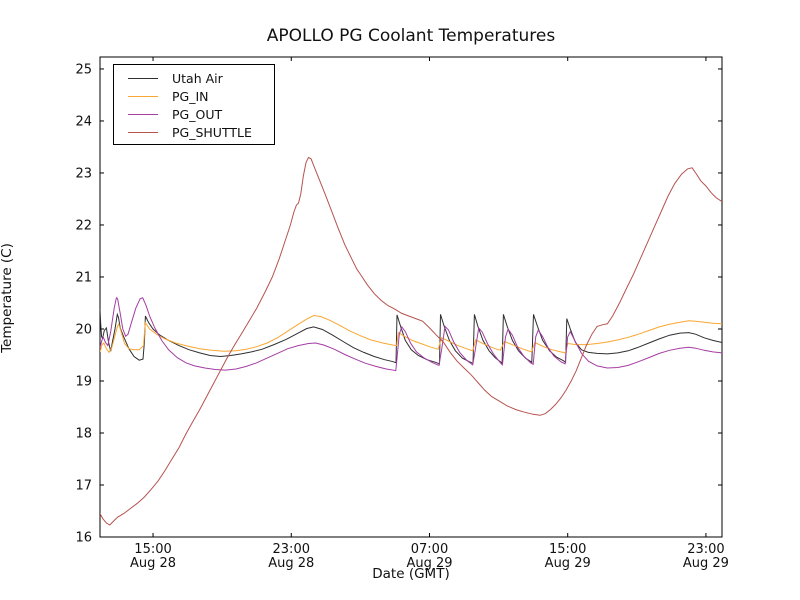  Describe the element at coordinates (83, 485) in the screenshot. I see `y-tick-label: 17` at that location.